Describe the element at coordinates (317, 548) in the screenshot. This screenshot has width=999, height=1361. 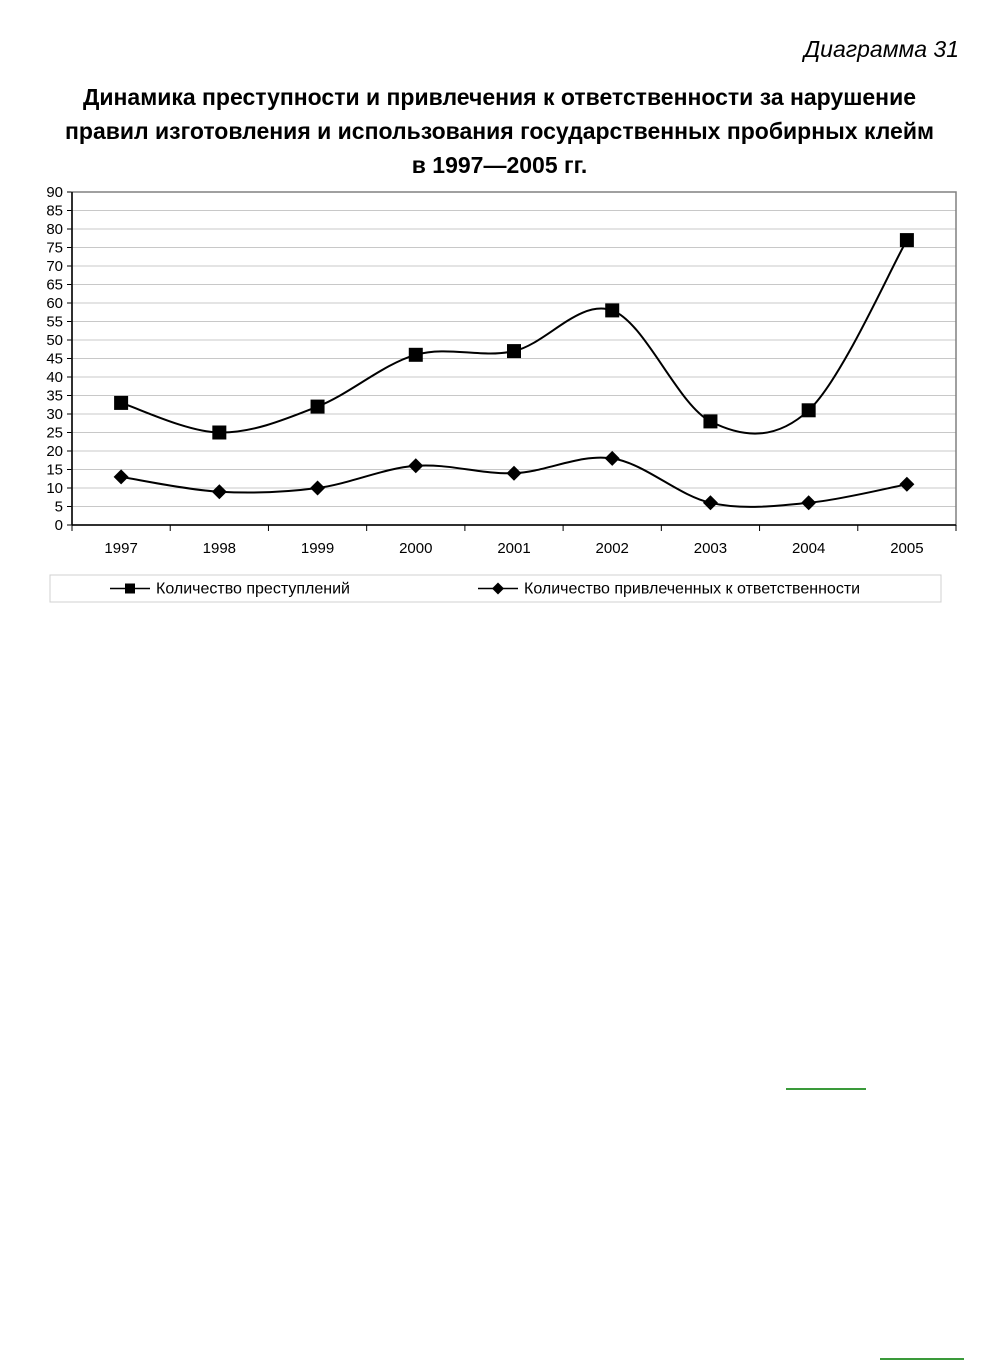
I see `x-tick-label: 1999` at that location.